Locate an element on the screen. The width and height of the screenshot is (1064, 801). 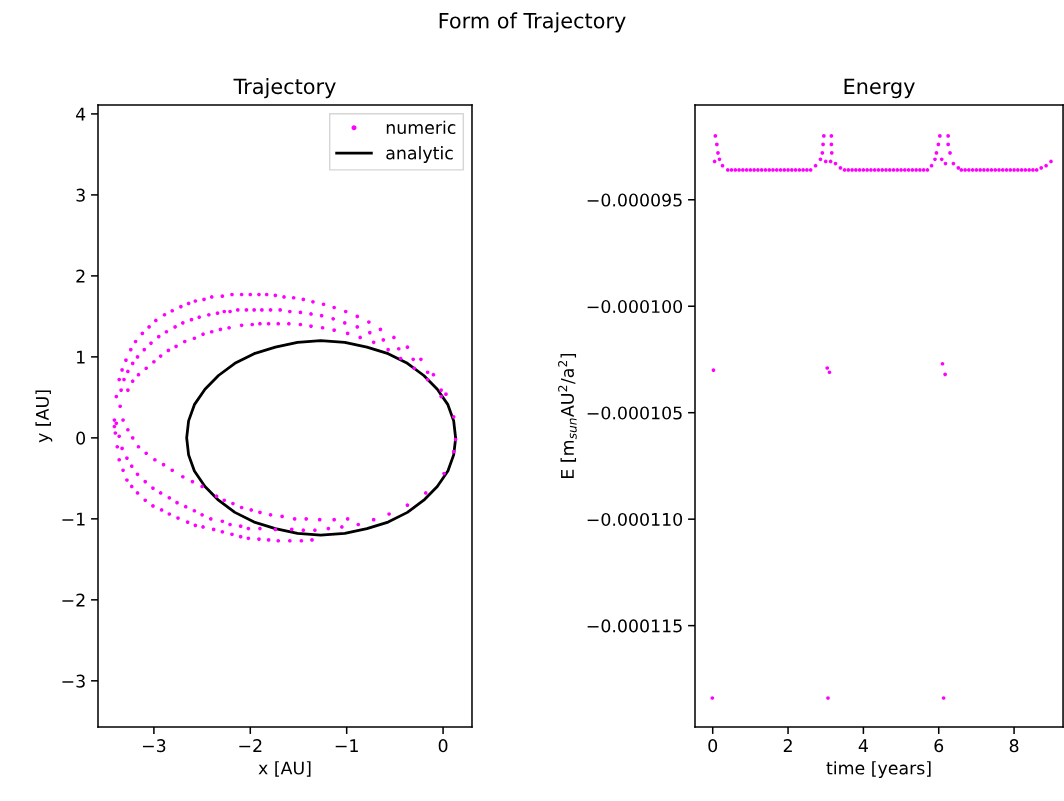
y-tick-label: −1 is located at coordinates (73, 519).